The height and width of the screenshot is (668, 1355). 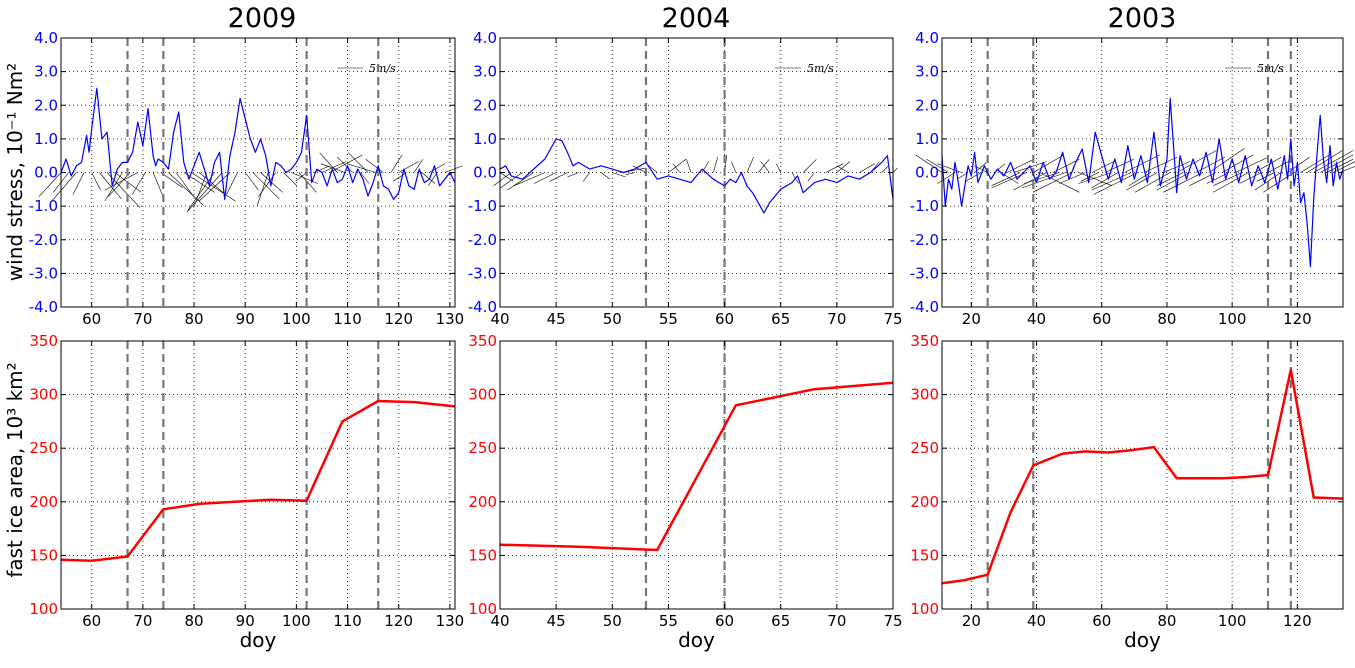 I want to click on x-tick-label: 110, so click(x=347, y=319).